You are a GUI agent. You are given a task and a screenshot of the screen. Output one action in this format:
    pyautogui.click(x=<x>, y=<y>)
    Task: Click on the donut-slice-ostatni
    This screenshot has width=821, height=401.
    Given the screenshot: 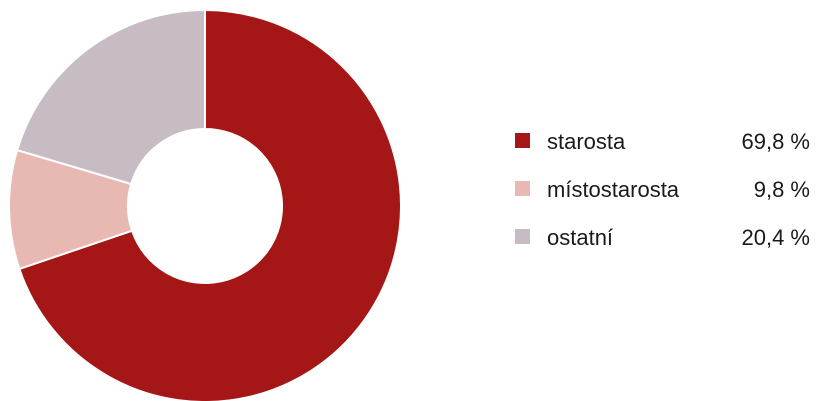 What is the action you would take?
    pyautogui.click(x=110, y=97)
    